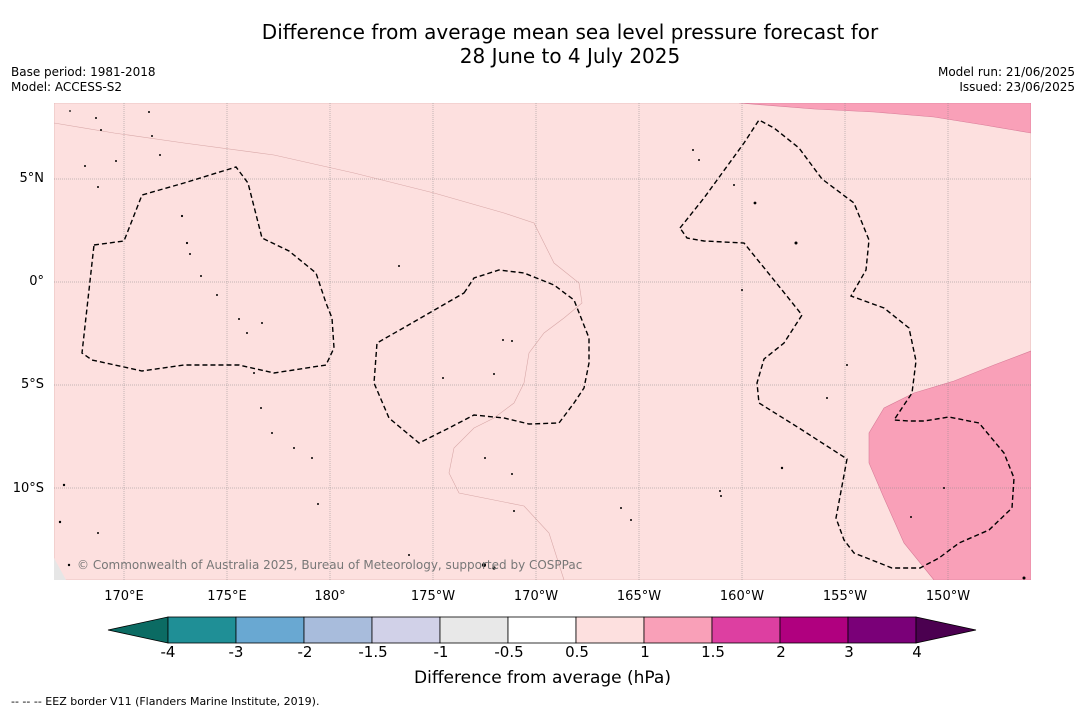 The height and width of the screenshot is (713, 1085). I want to click on lon-label-175w: 175°W, so click(433, 596).